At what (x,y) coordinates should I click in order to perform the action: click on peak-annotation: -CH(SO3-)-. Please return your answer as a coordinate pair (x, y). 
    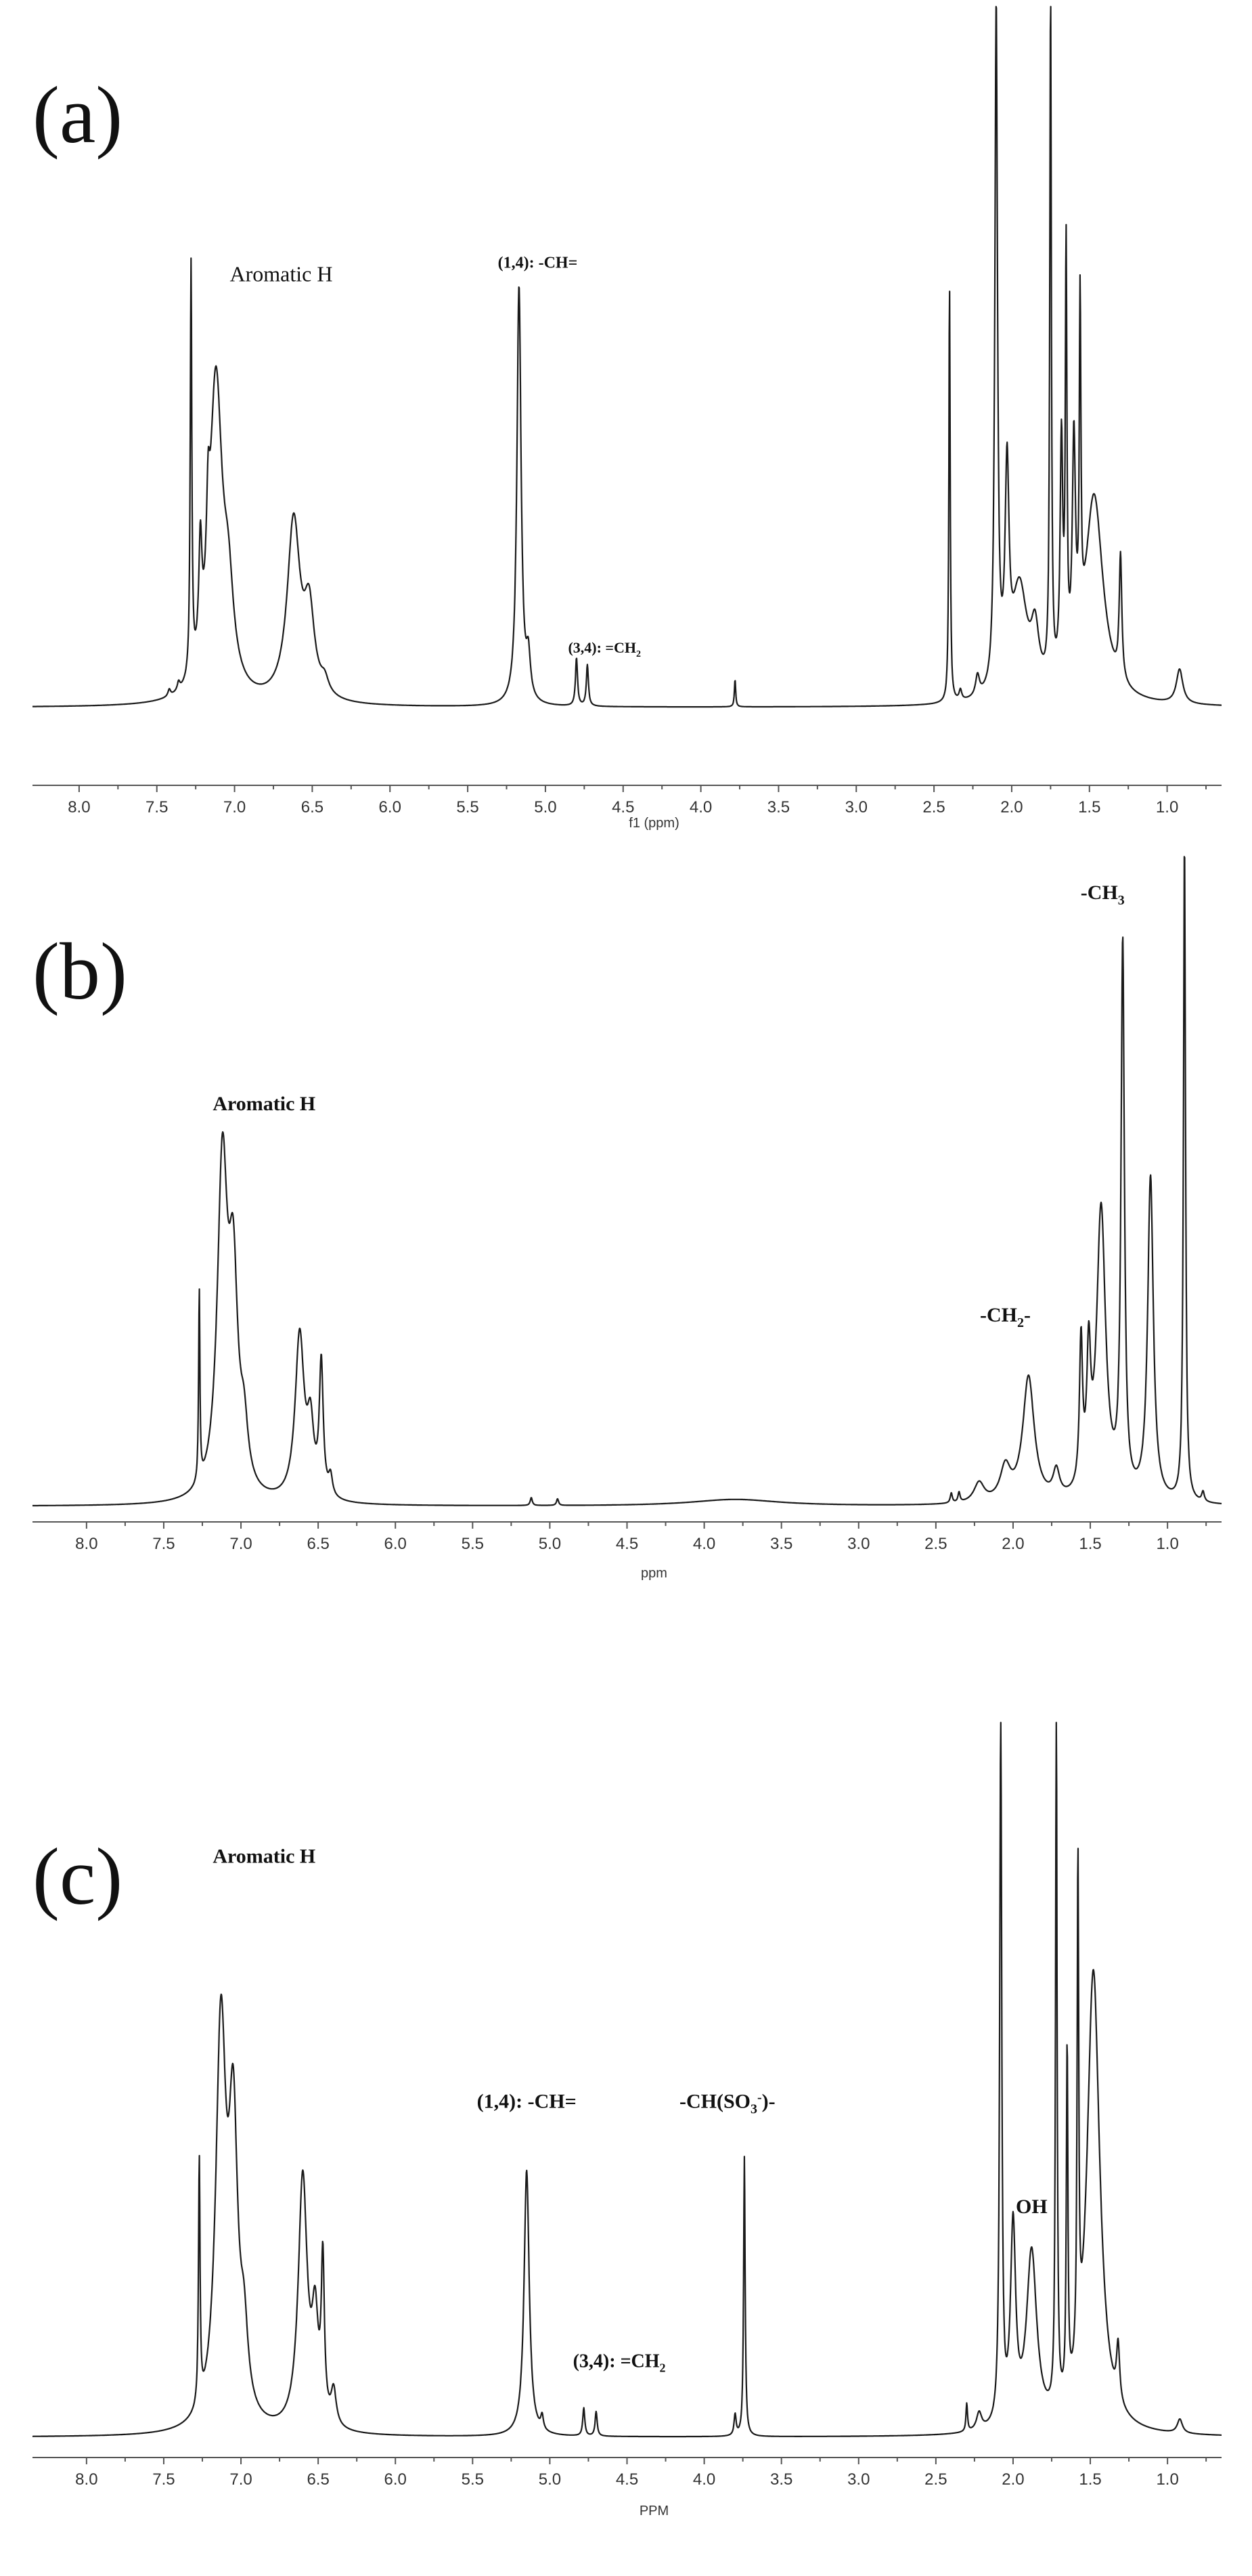
    Looking at the image, I should click on (727, 2104).